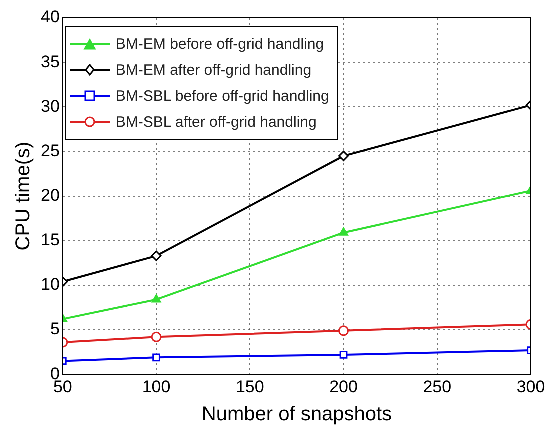 This screenshot has height=429, width=551. Describe the element at coordinates (223, 96) in the screenshot. I see `legend-label: BM-SBL before off-grid handling` at that location.